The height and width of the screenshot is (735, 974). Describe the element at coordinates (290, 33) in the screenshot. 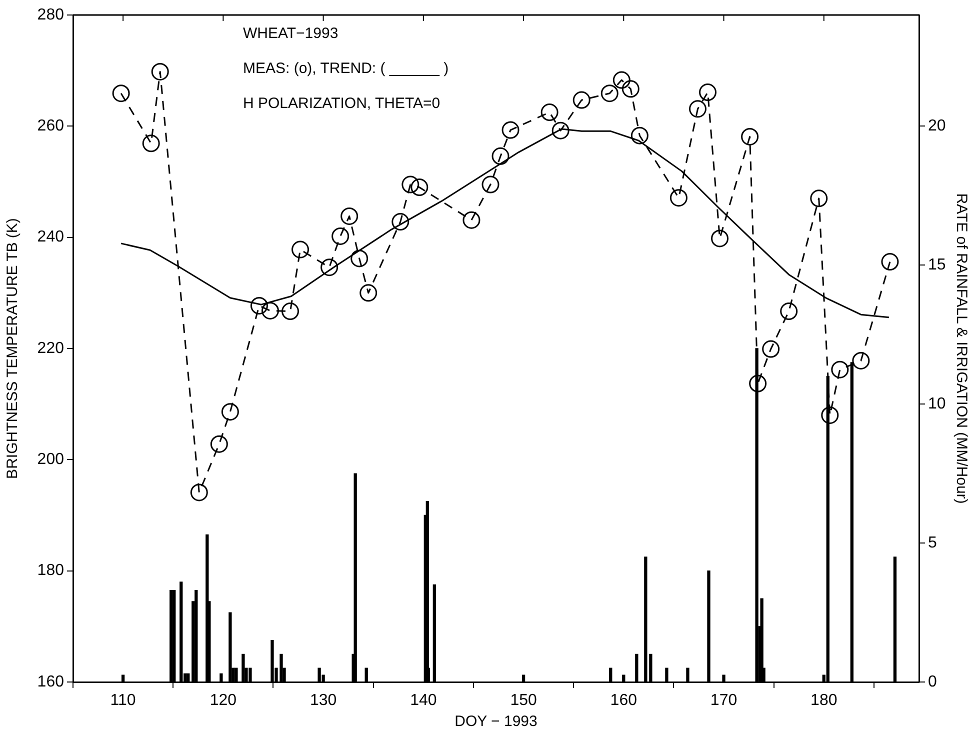

I see `annotation: WHEAT−1993` at that location.